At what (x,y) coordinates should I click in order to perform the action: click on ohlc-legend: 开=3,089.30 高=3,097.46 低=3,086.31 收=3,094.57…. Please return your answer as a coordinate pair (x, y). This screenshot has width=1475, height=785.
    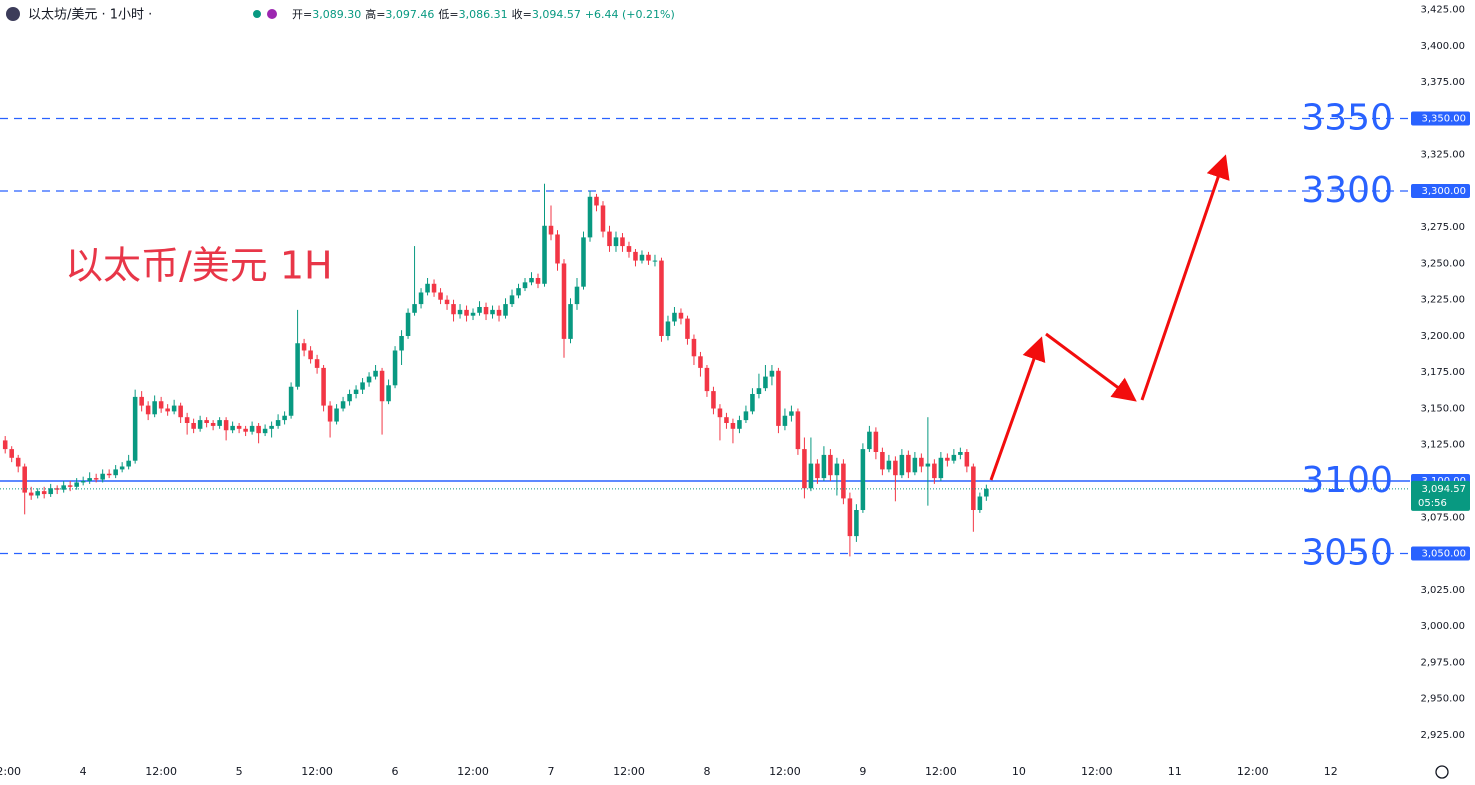
    Looking at the image, I should click on (483, 14).